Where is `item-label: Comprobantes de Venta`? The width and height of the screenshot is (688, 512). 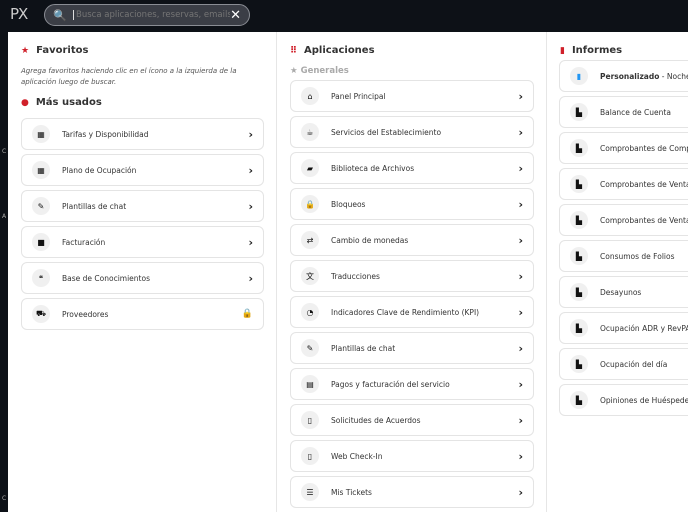 item-label: Comprobantes de Venta is located at coordinates (644, 184).